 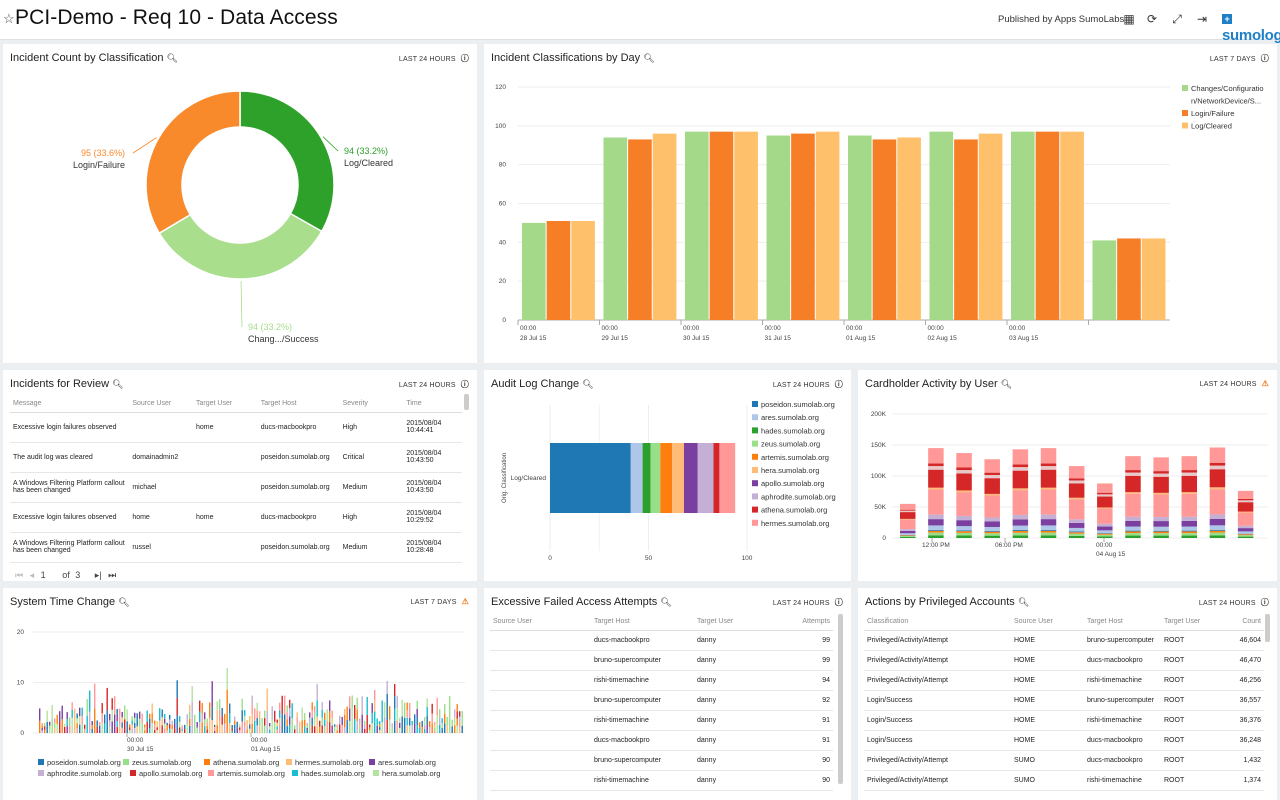 What do you see at coordinates (1177, 19) in the screenshot?
I see `fullscreen-icon: ⤢` at bounding box center [1177, 19].